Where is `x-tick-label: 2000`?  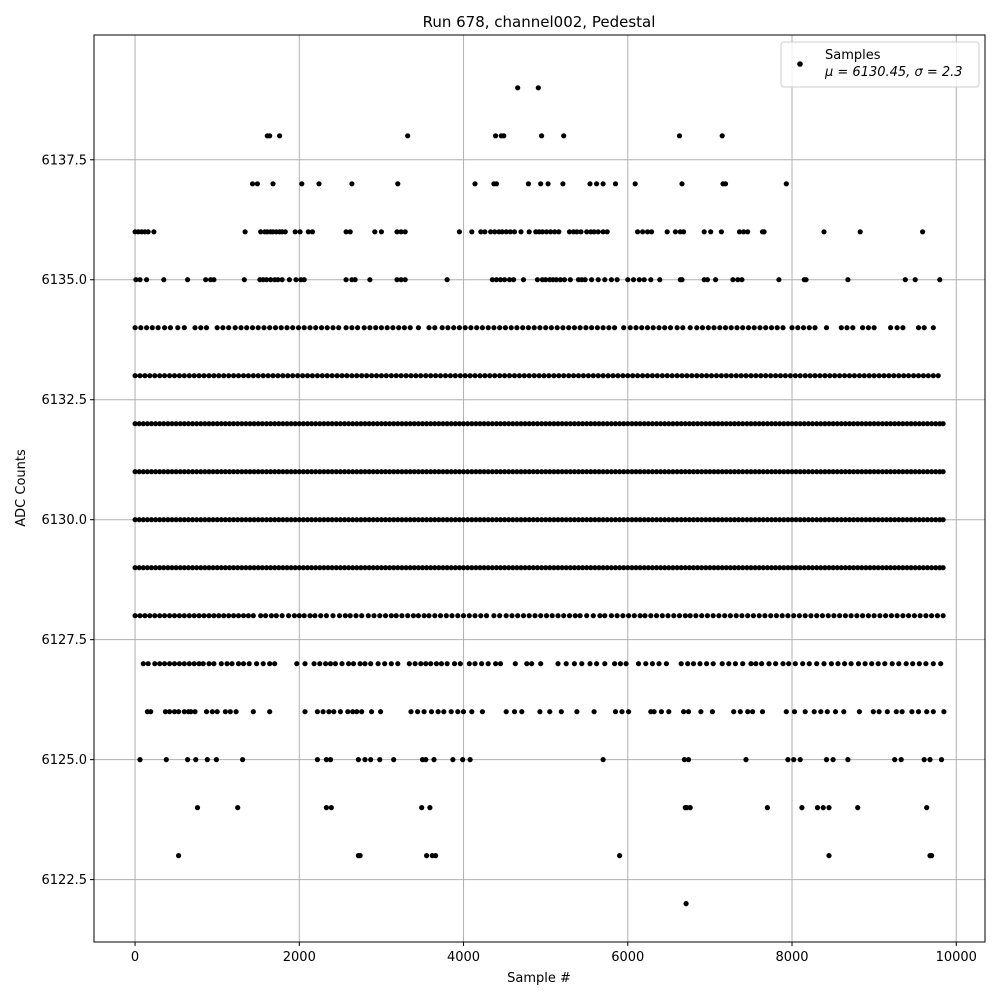
x-tick-label: 2000 is located at coordinates (299, 957).